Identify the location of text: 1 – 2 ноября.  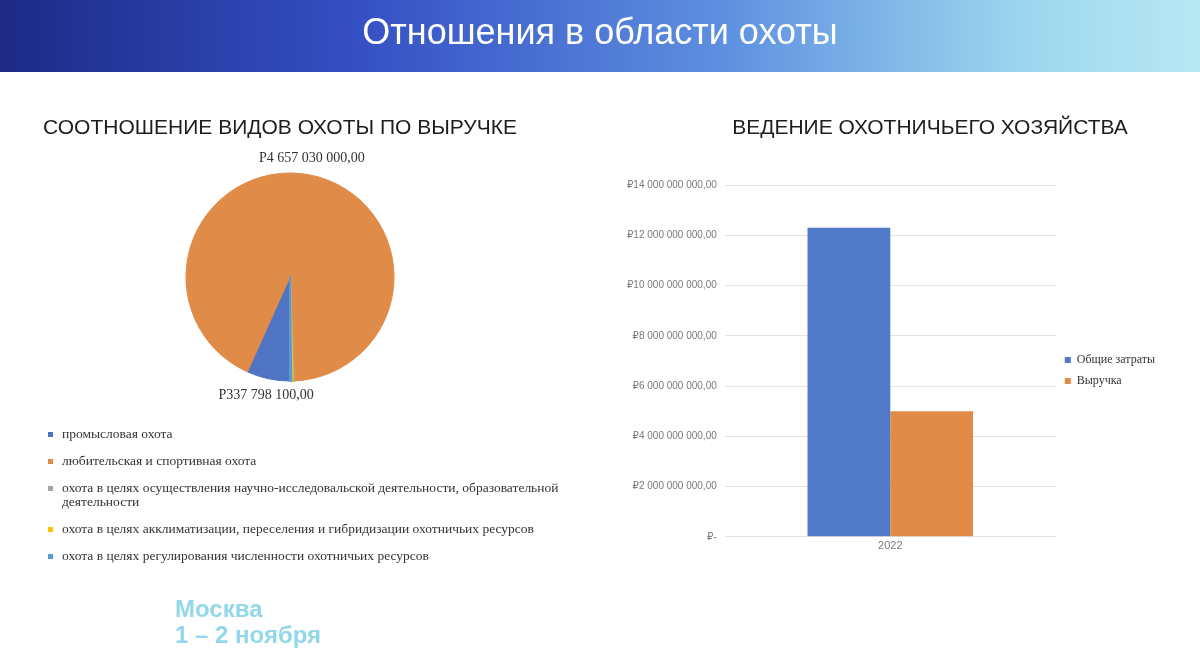
(249, 634).